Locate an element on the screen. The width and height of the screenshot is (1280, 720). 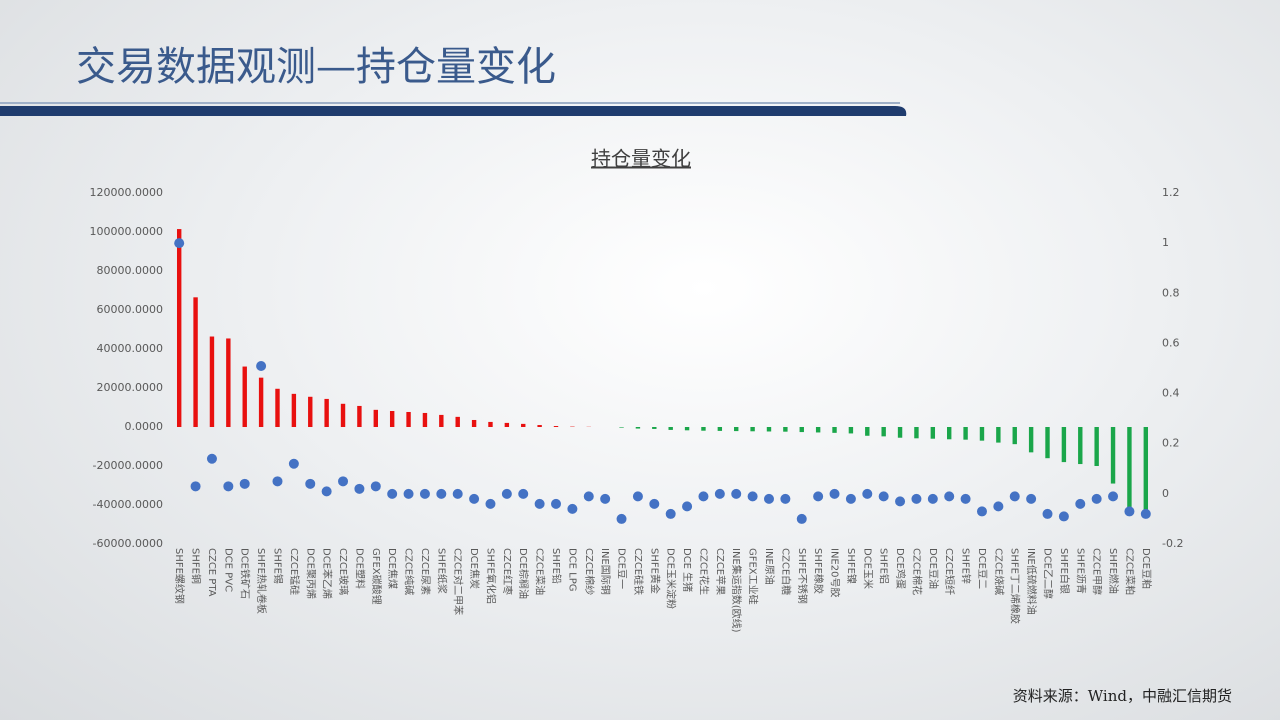
page-title: 交易数据观测—持仓量变化 is located at coordinates (316, 67).